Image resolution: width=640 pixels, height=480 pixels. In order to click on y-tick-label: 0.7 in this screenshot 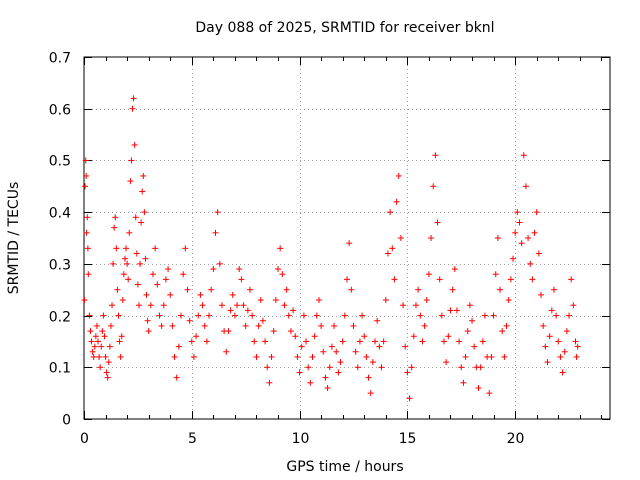, I will do `click(60, 59)`.